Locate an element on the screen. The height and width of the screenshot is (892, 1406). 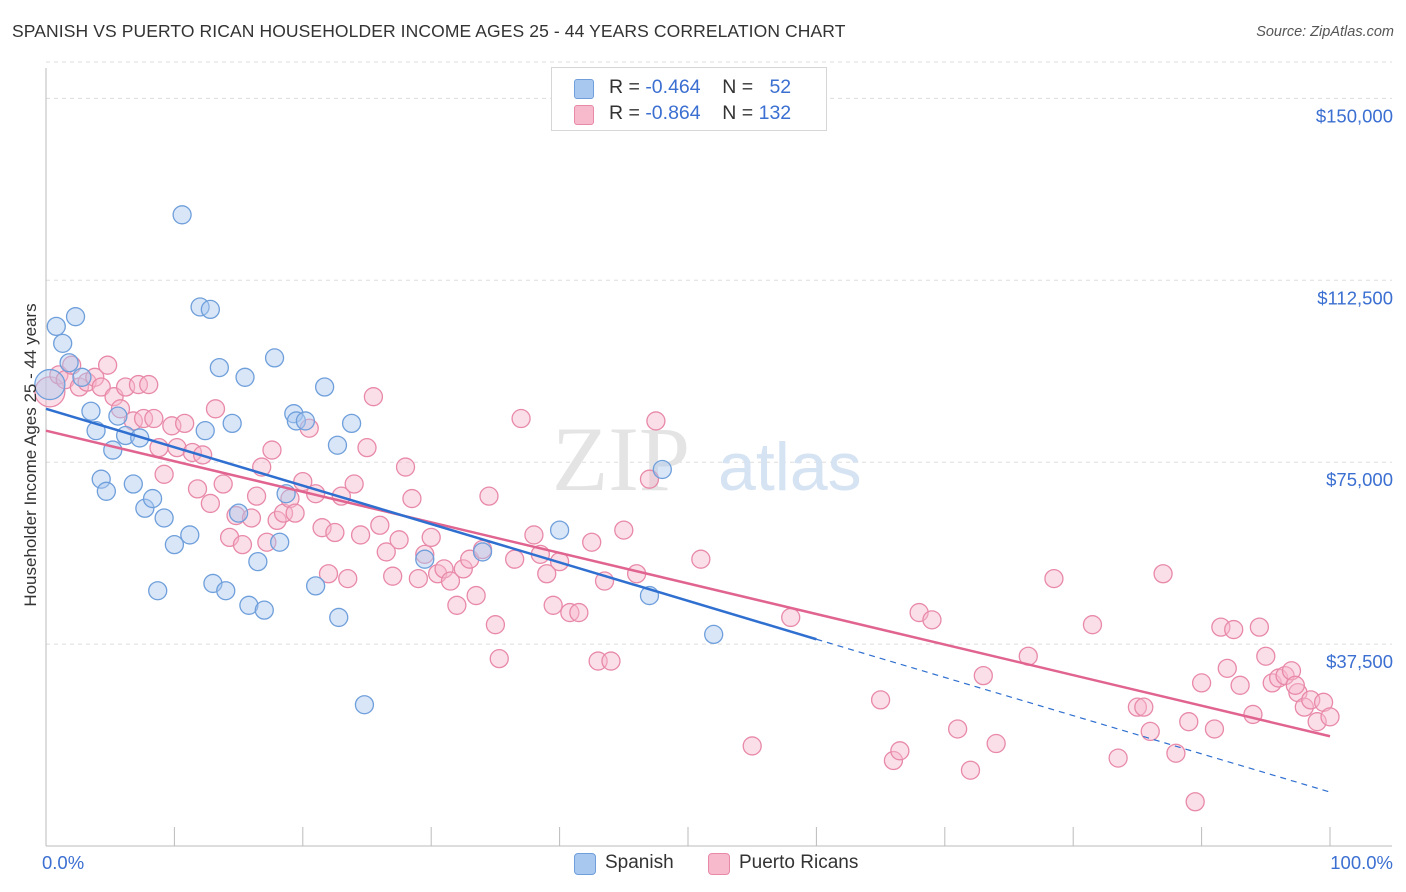
legend-n-label: N = is located at coordinates (738, 113).